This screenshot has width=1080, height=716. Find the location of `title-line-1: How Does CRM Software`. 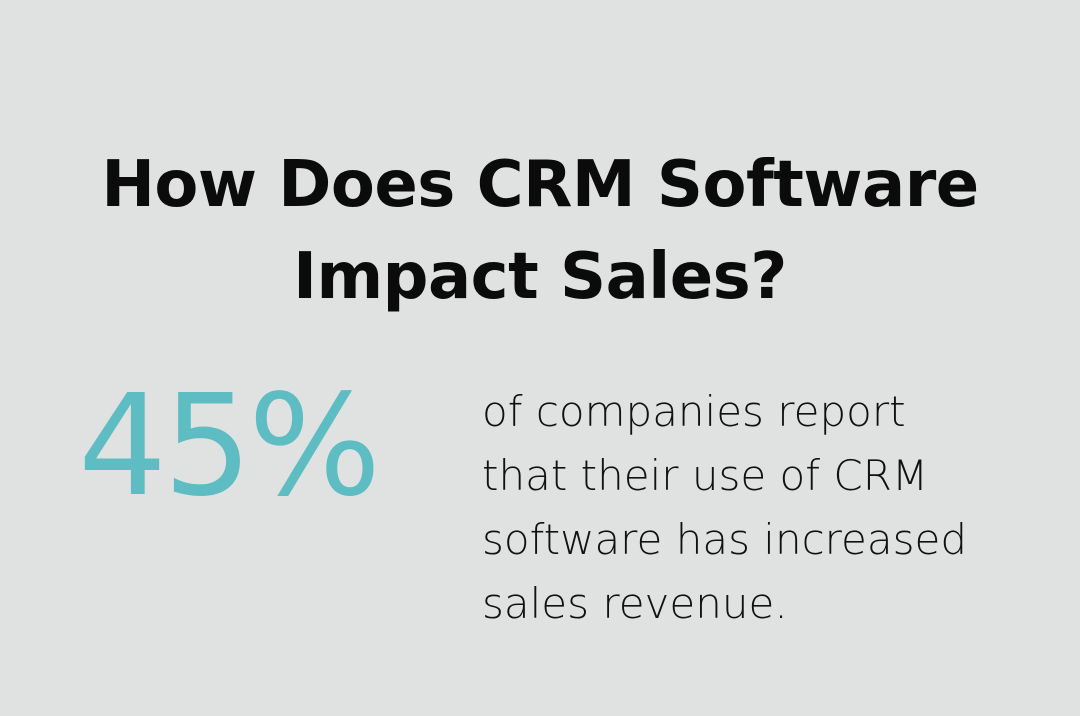

title-line-1: How Does CRM Software is located at coordinates (540, 184).